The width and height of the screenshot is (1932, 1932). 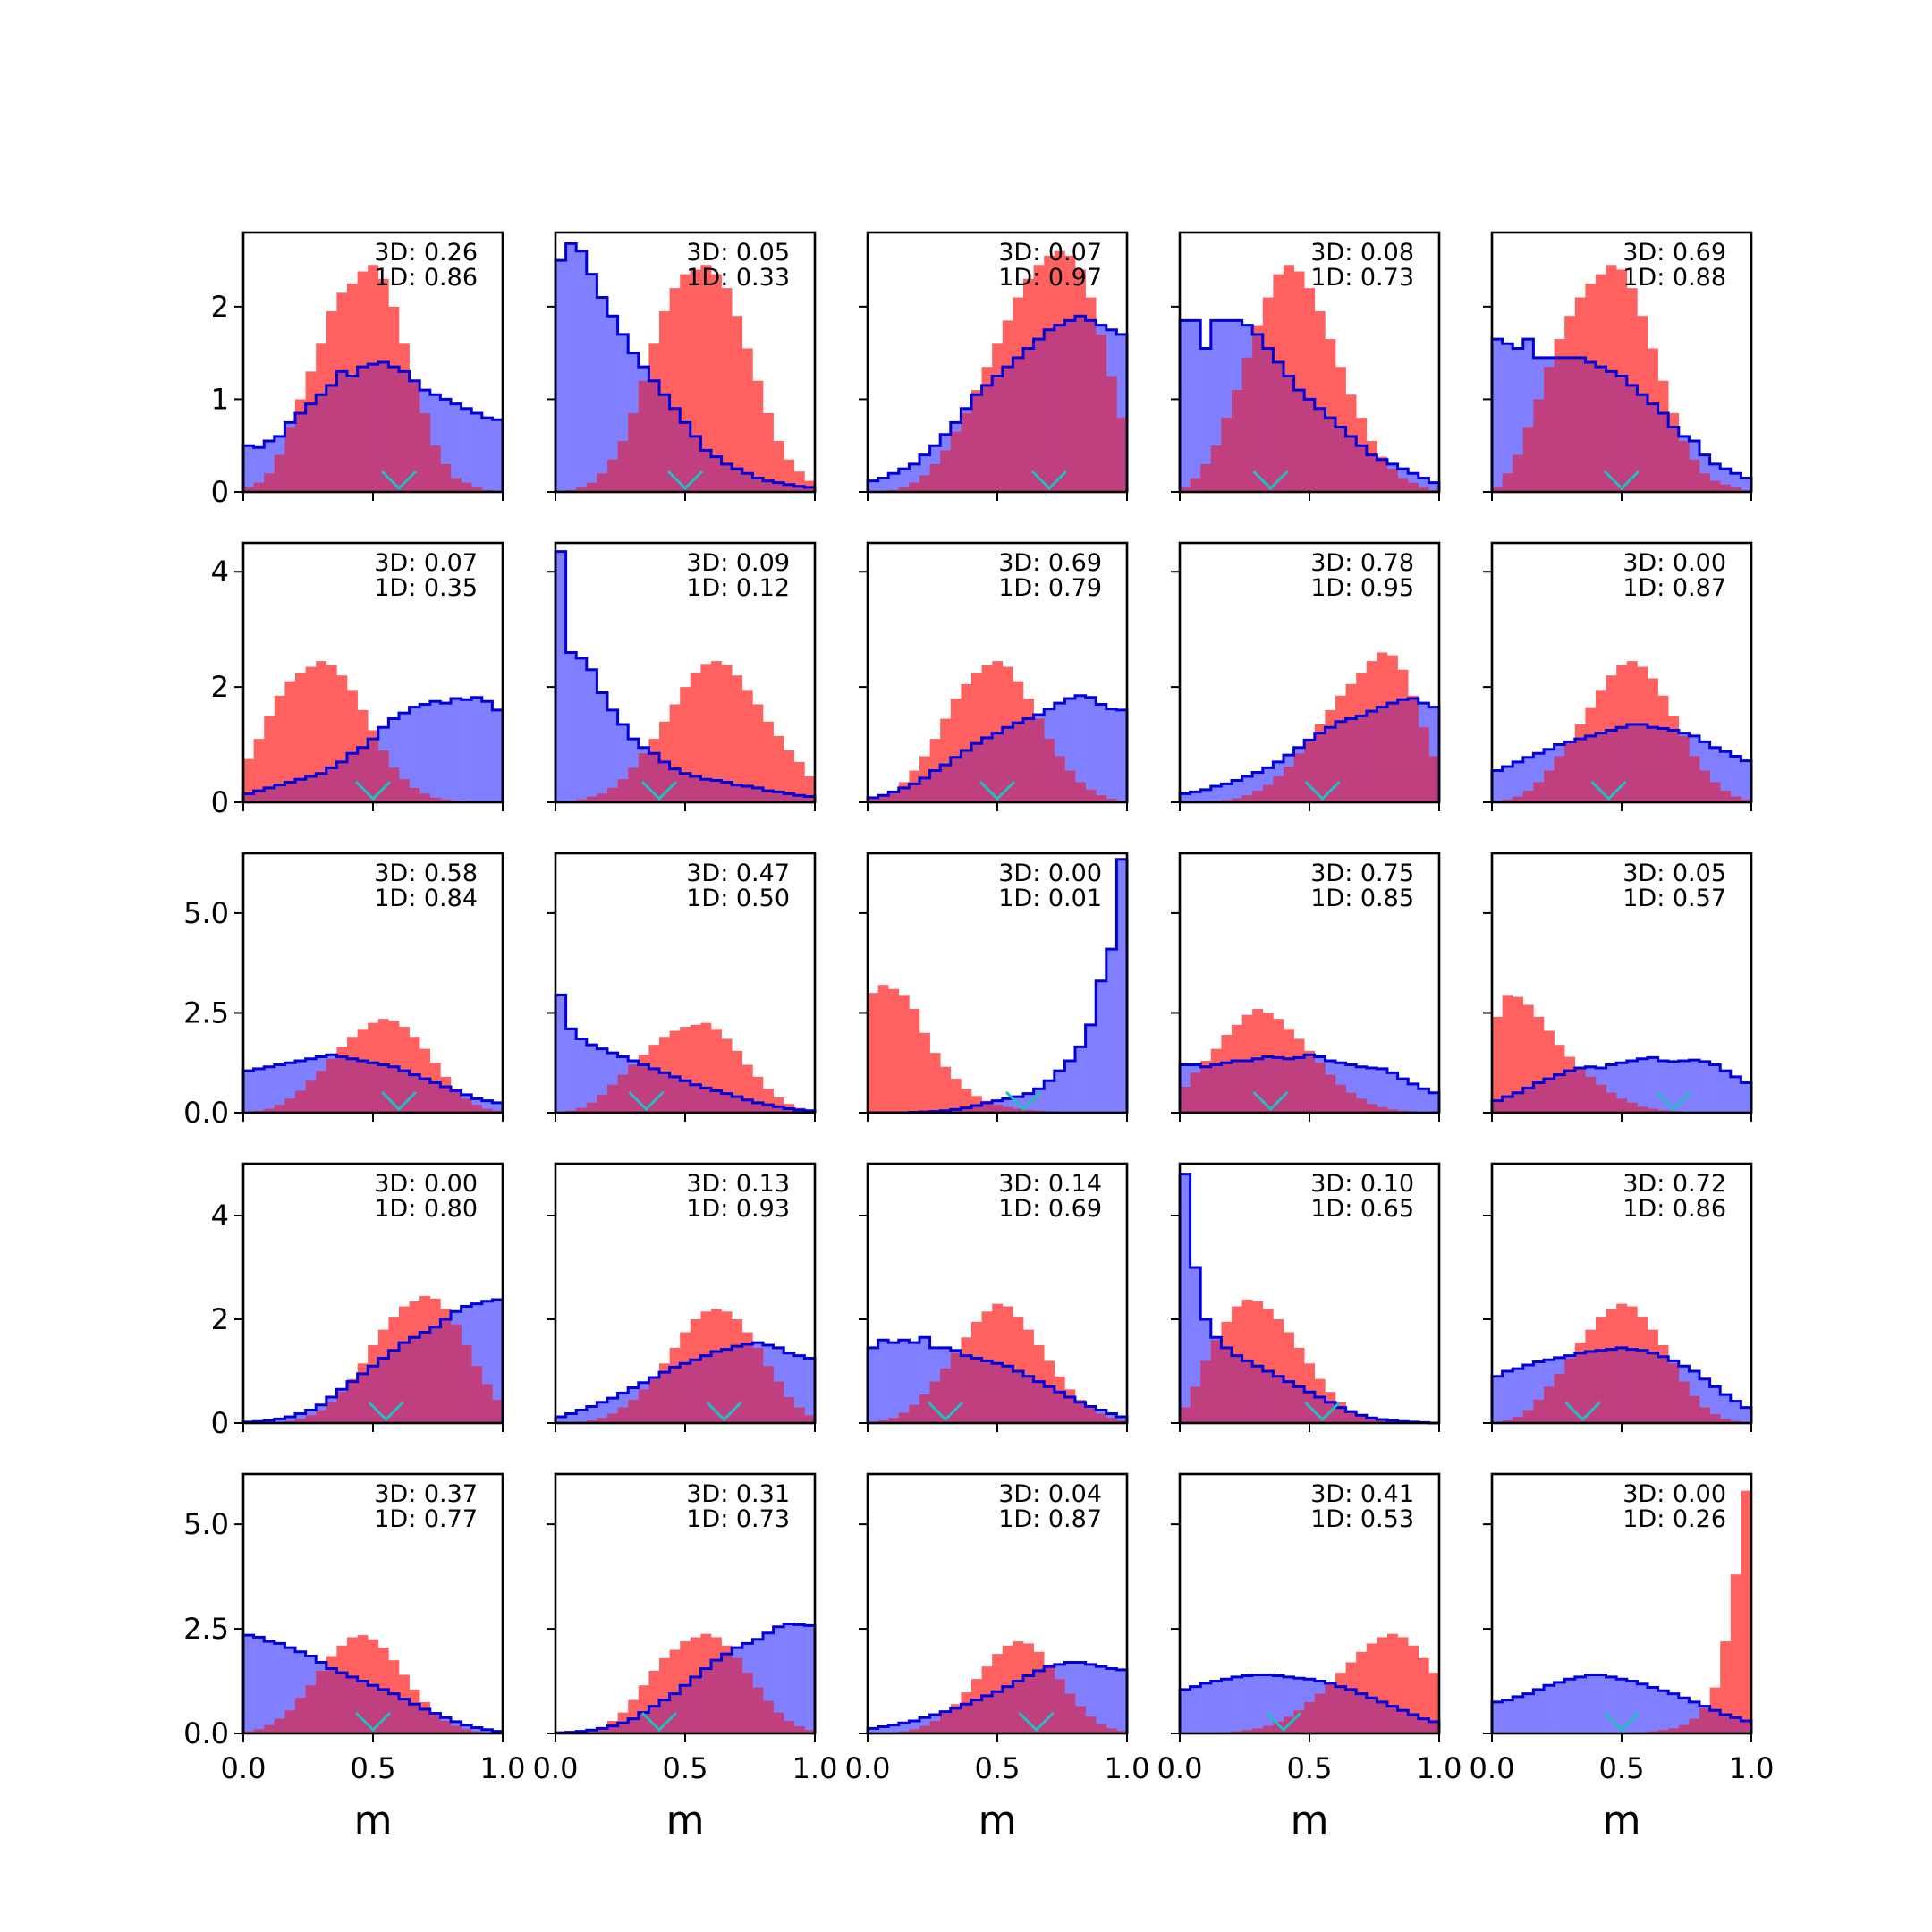 I want to click on label-1d: 1D: 0.12, so click(x=738, y=588).